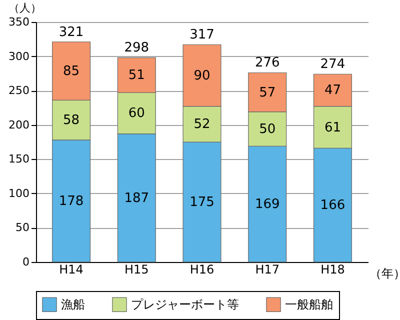 This screenshot has height=320, width=400. I want to click on x-axis-title: （年）, so click(385, 273).